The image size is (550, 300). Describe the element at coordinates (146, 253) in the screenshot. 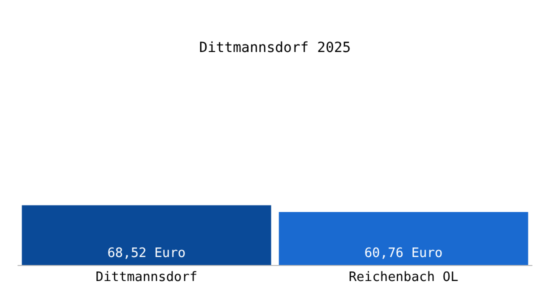

I see `data-label: 68,52 Euro` at that location.